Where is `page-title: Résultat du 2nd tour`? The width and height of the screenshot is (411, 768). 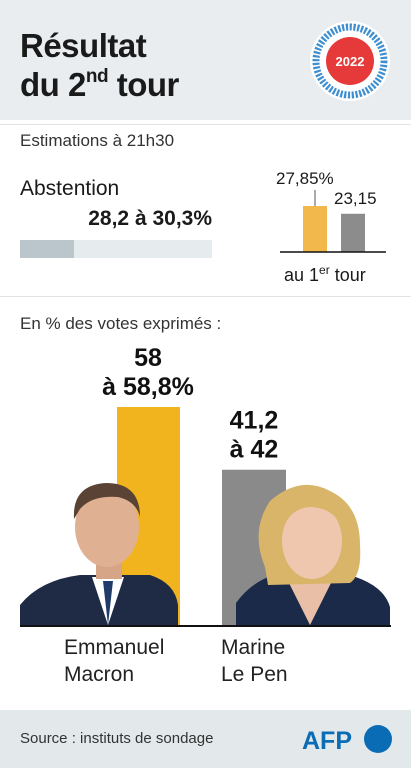
page-title: Résultat du 2nd tour is located at coordinates (99, 65).